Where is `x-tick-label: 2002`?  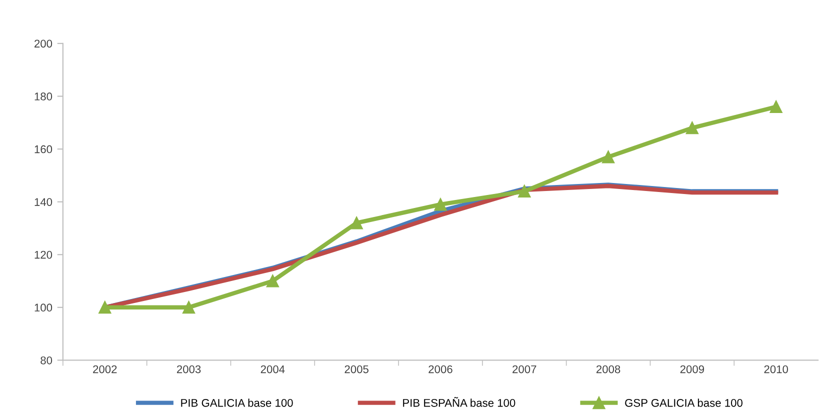
x-tick-label: 2002 is located at coordinates (105, 369).